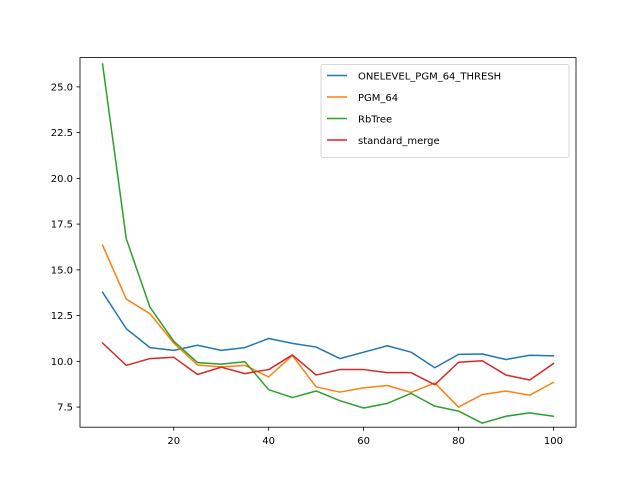 This screenshot has height=480, width=640. Describe the element at coordinates (375, 120) in the screenshot. I see `legend-label-2: RbTree` at that location.